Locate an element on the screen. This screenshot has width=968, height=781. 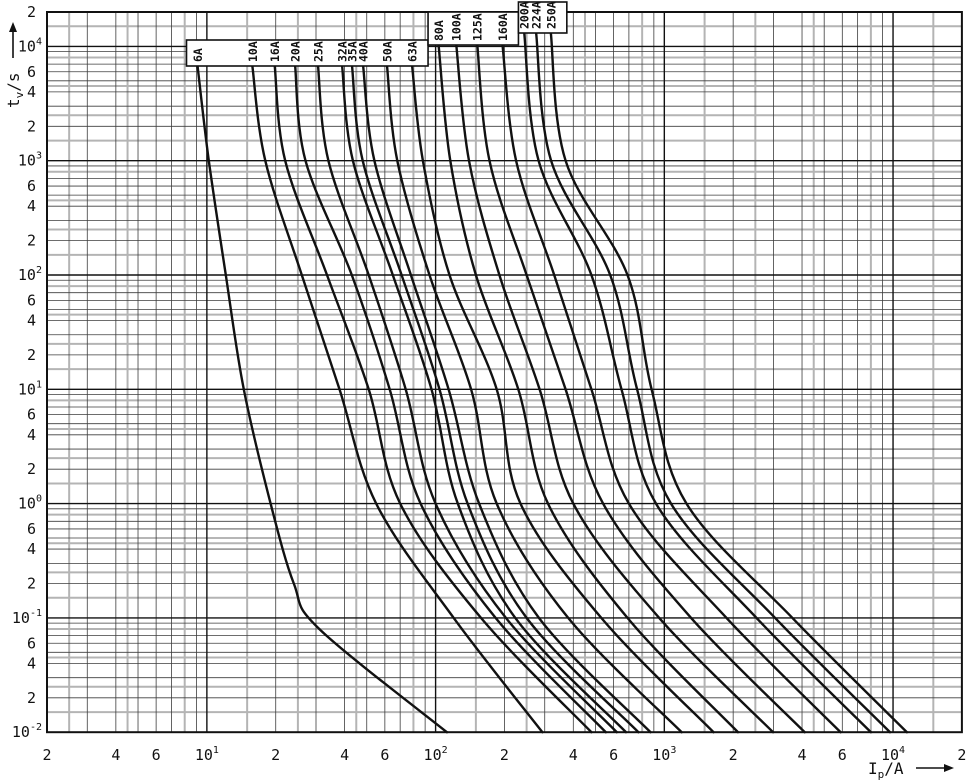
y-tick-2e0: 2 is located at coordinates (31, 469).